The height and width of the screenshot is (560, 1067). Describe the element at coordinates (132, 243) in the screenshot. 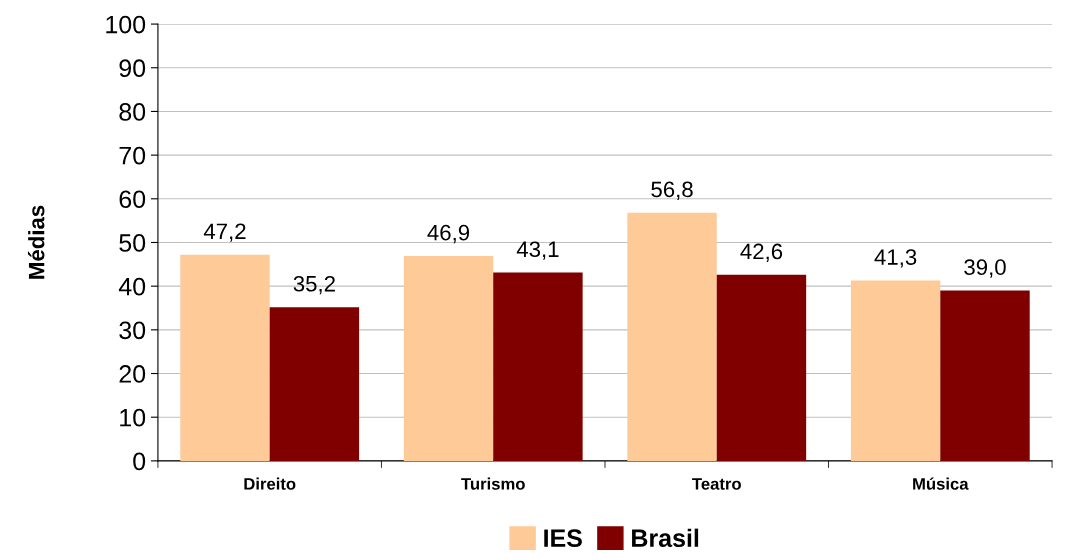

I see `y-tick-label: 50` at that location.